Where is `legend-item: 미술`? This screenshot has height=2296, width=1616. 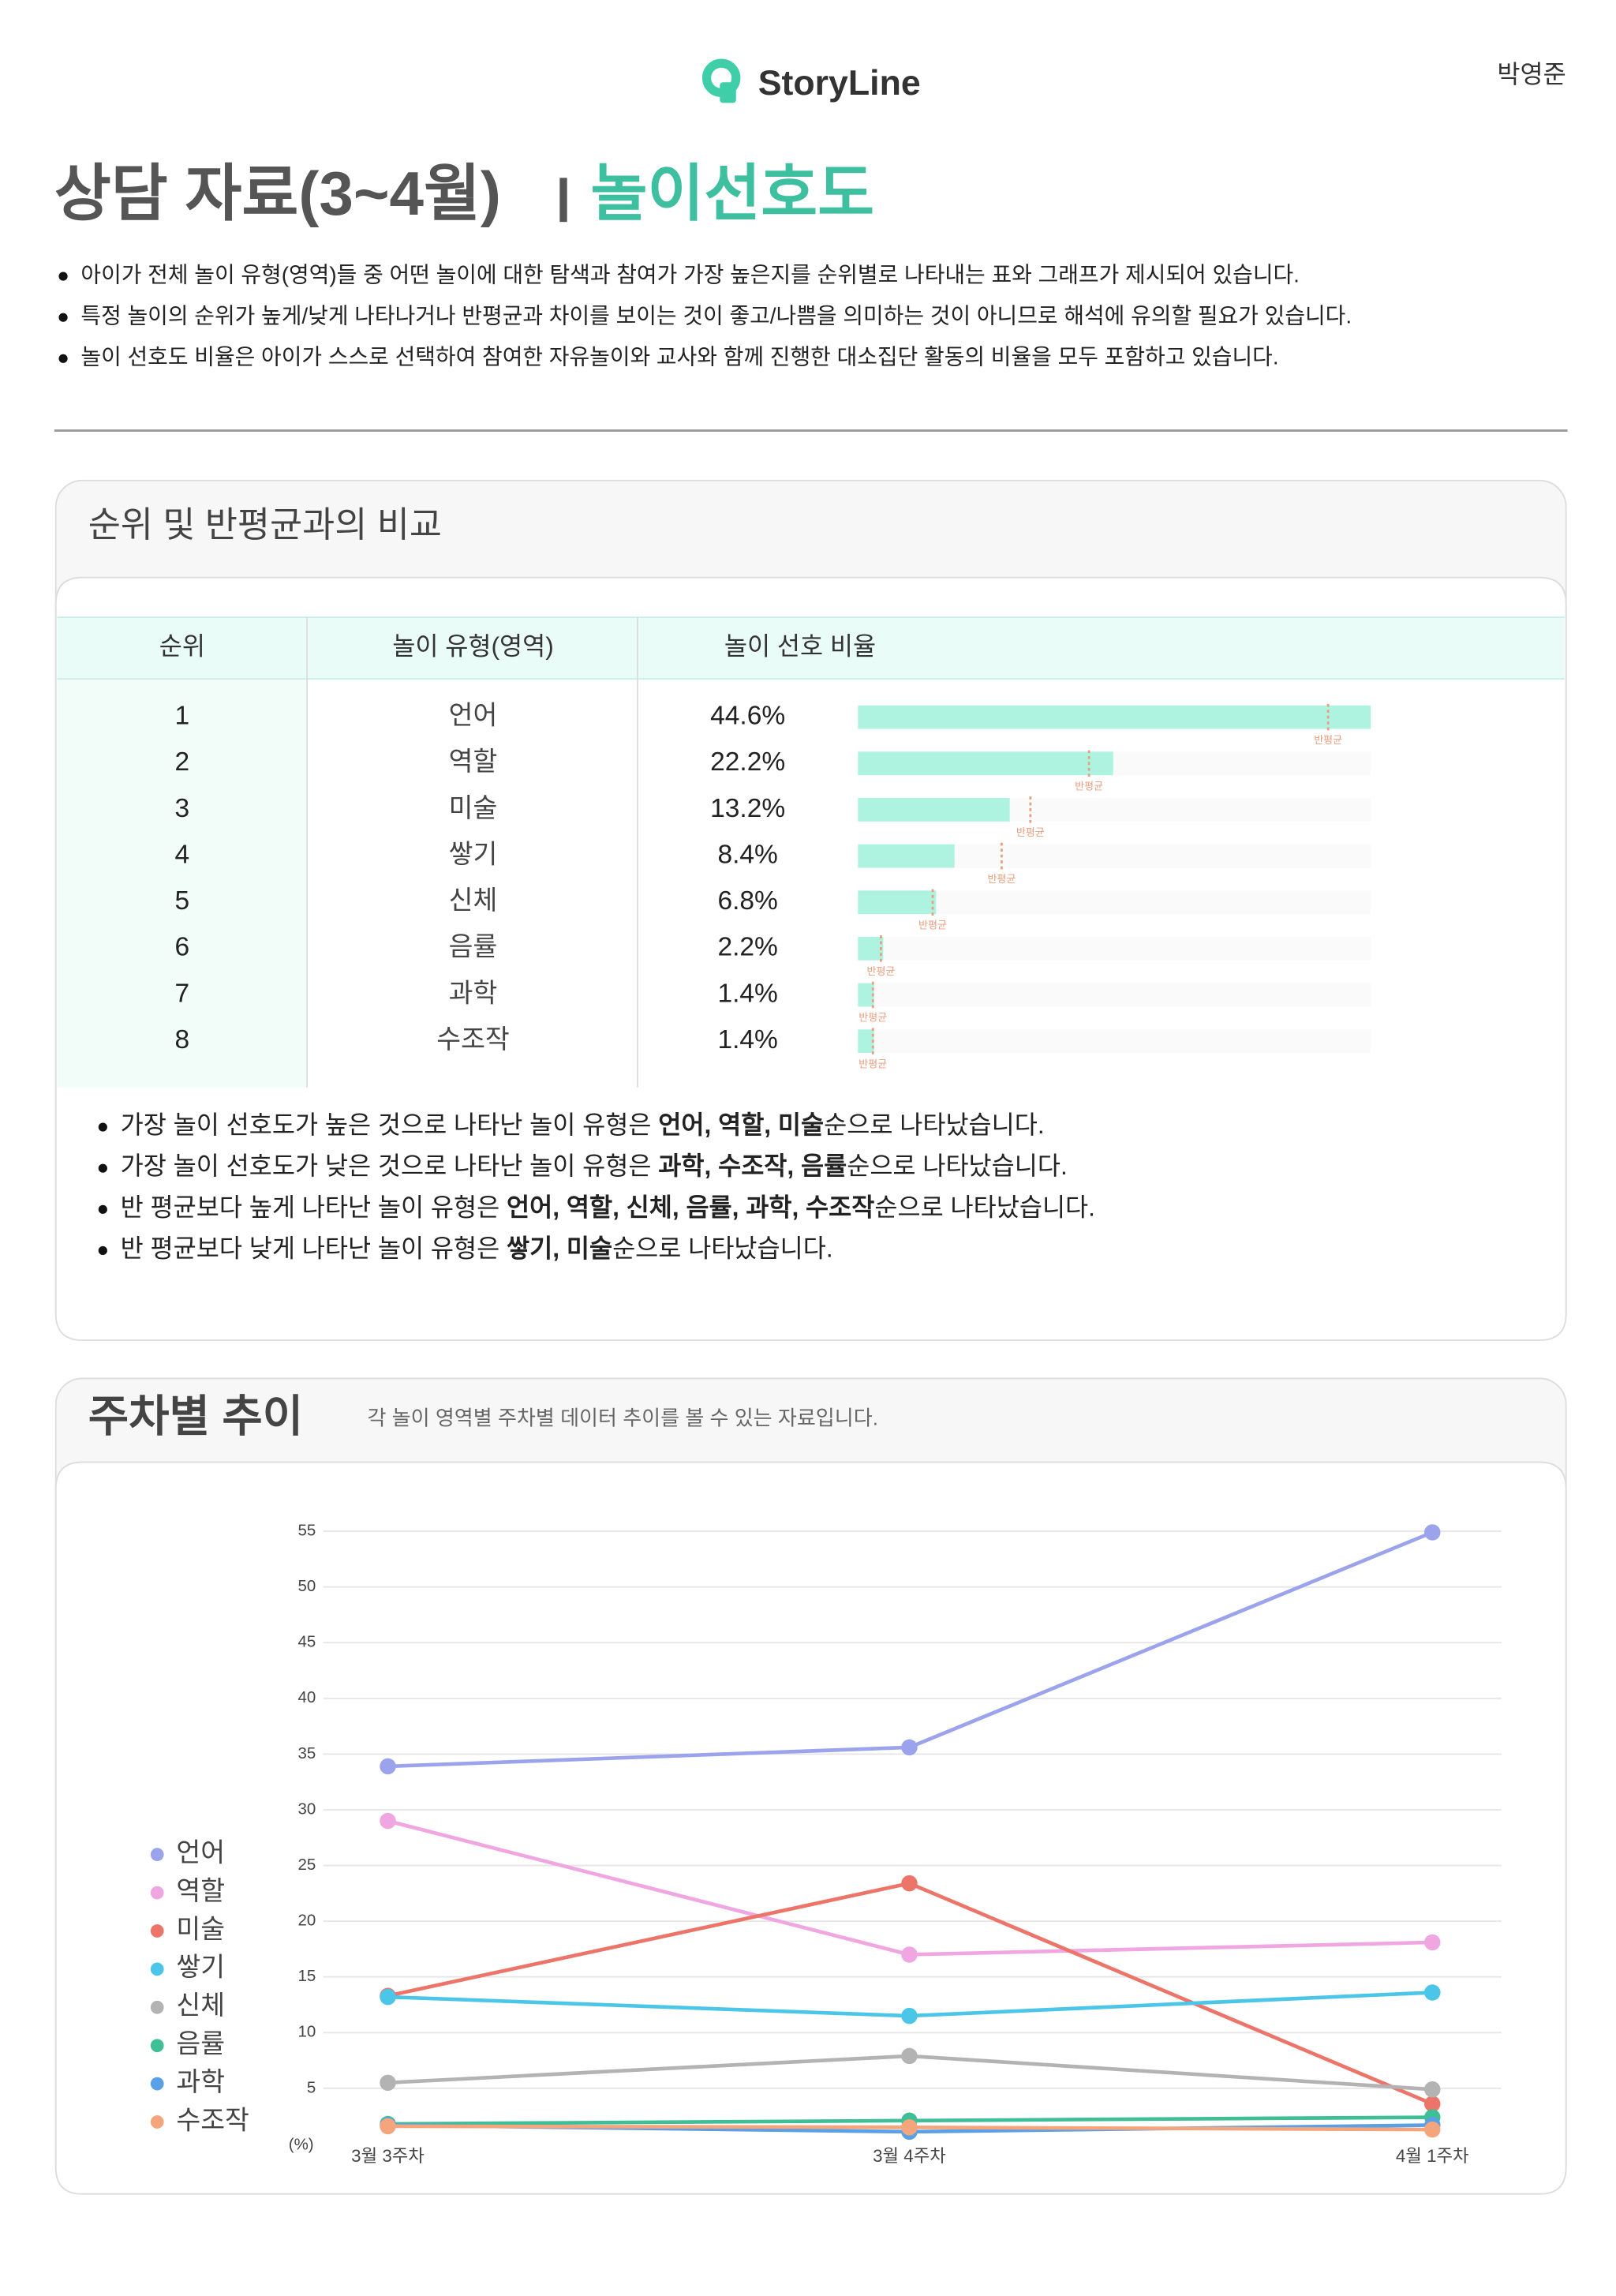 legend-item: 미술 is located at coordinates (187, 1929).